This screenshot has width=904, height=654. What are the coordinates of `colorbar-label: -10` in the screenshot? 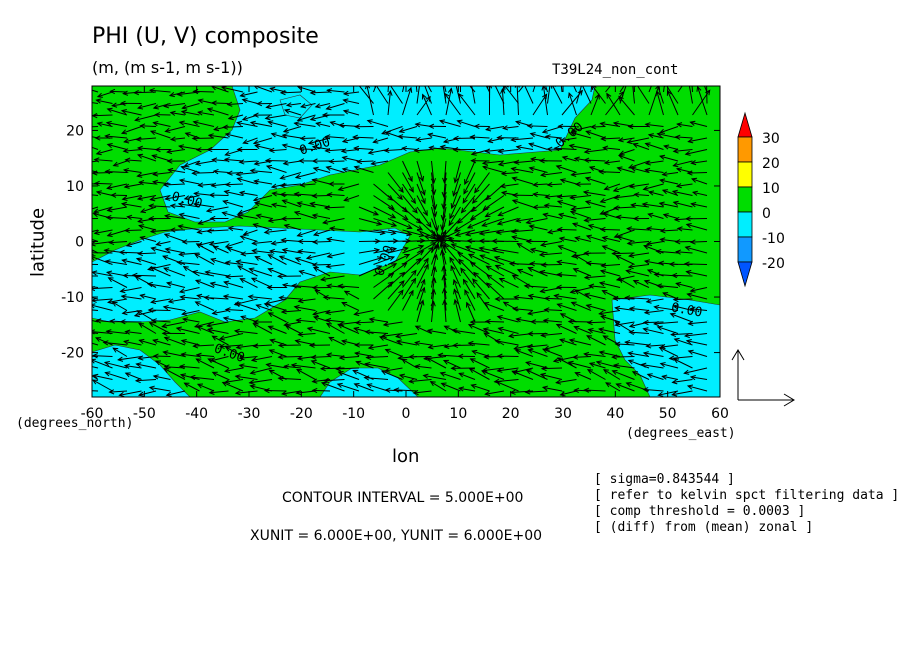 It's located at (773, 239).